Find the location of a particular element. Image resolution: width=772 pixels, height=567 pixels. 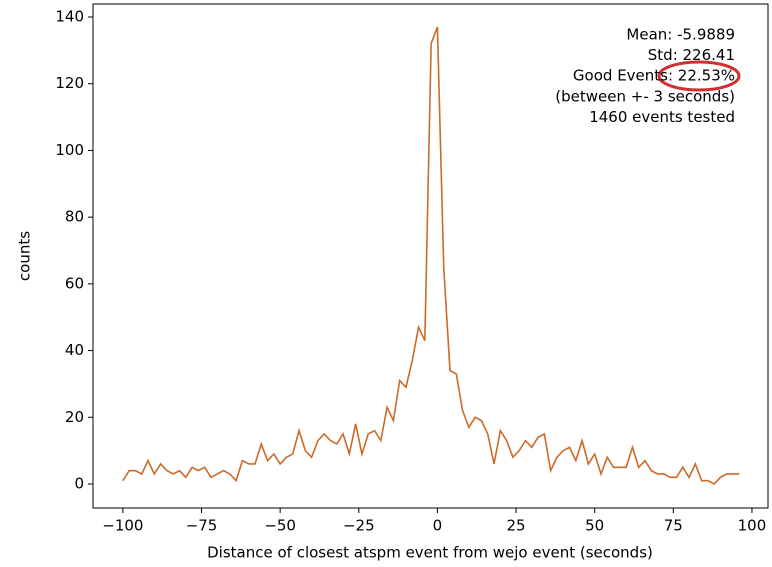

x-tick-label: 50 is located at coordinates (594, 526).